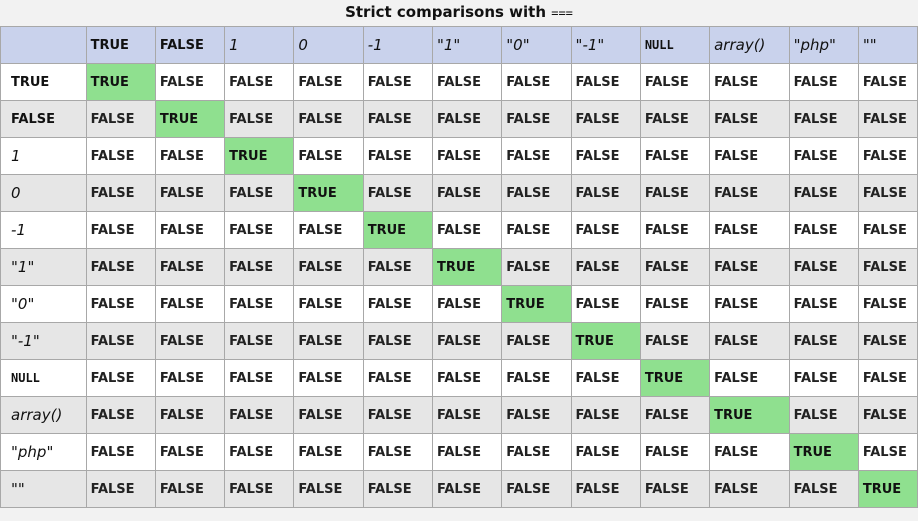  I want to click on column-header-2: FALSE, so click(190, 45).